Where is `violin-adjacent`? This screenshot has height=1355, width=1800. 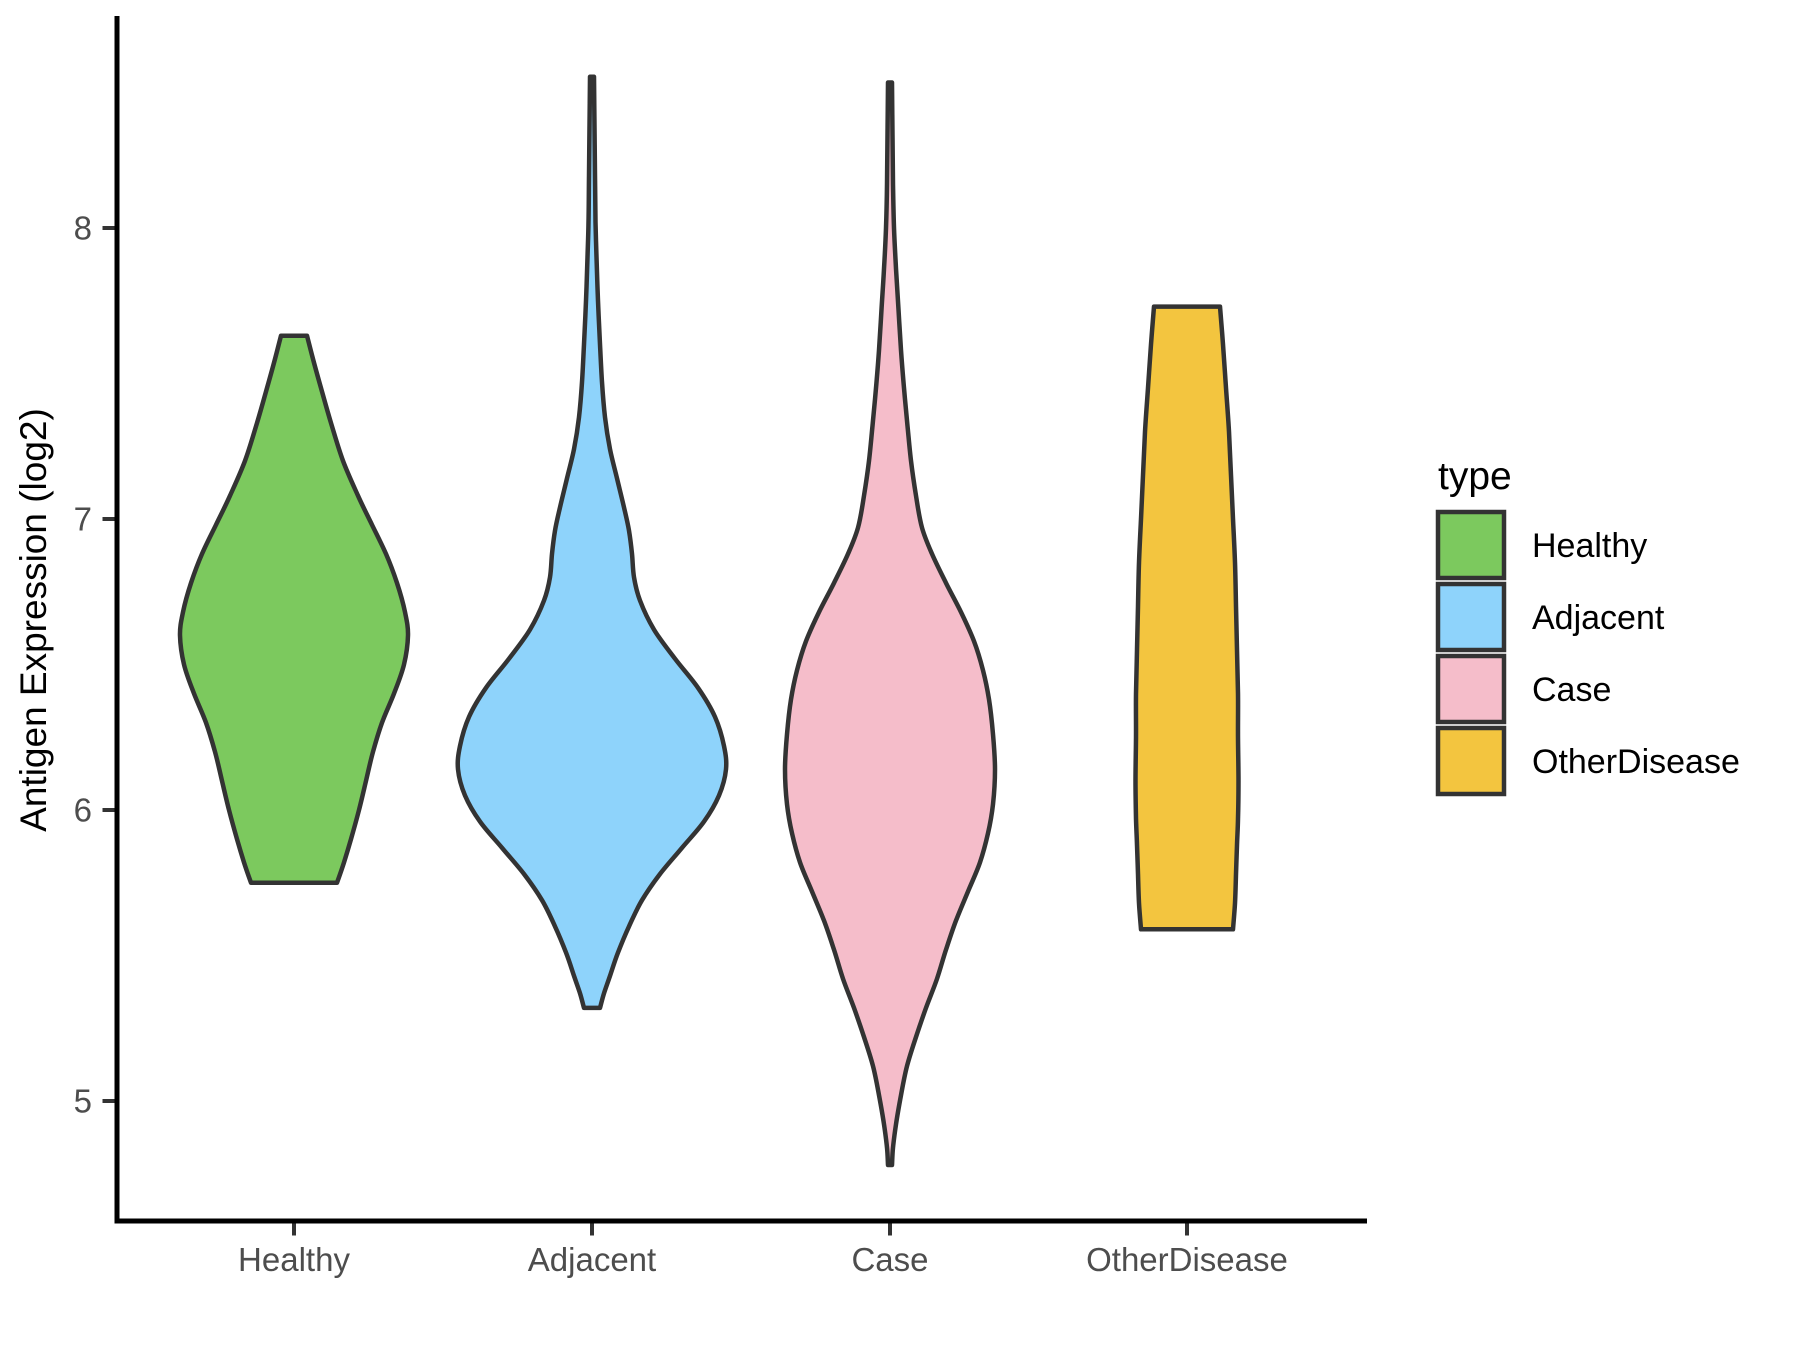 violin-adjacent is located at coordinates (592, 542).